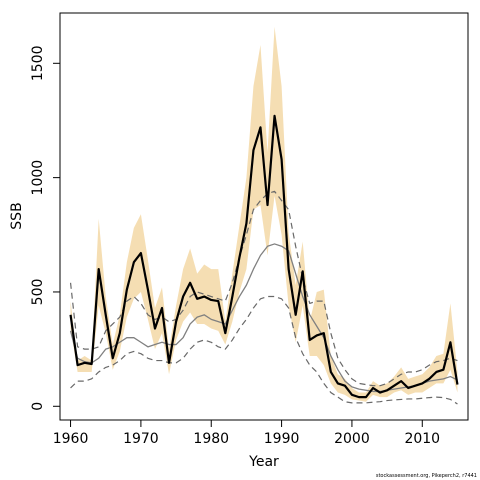 The width and height of the screenshot is (480, 480). Describe the element at coordinates (71, 439) in the screenshot. I see `x-tick-label: 1960` at that location.